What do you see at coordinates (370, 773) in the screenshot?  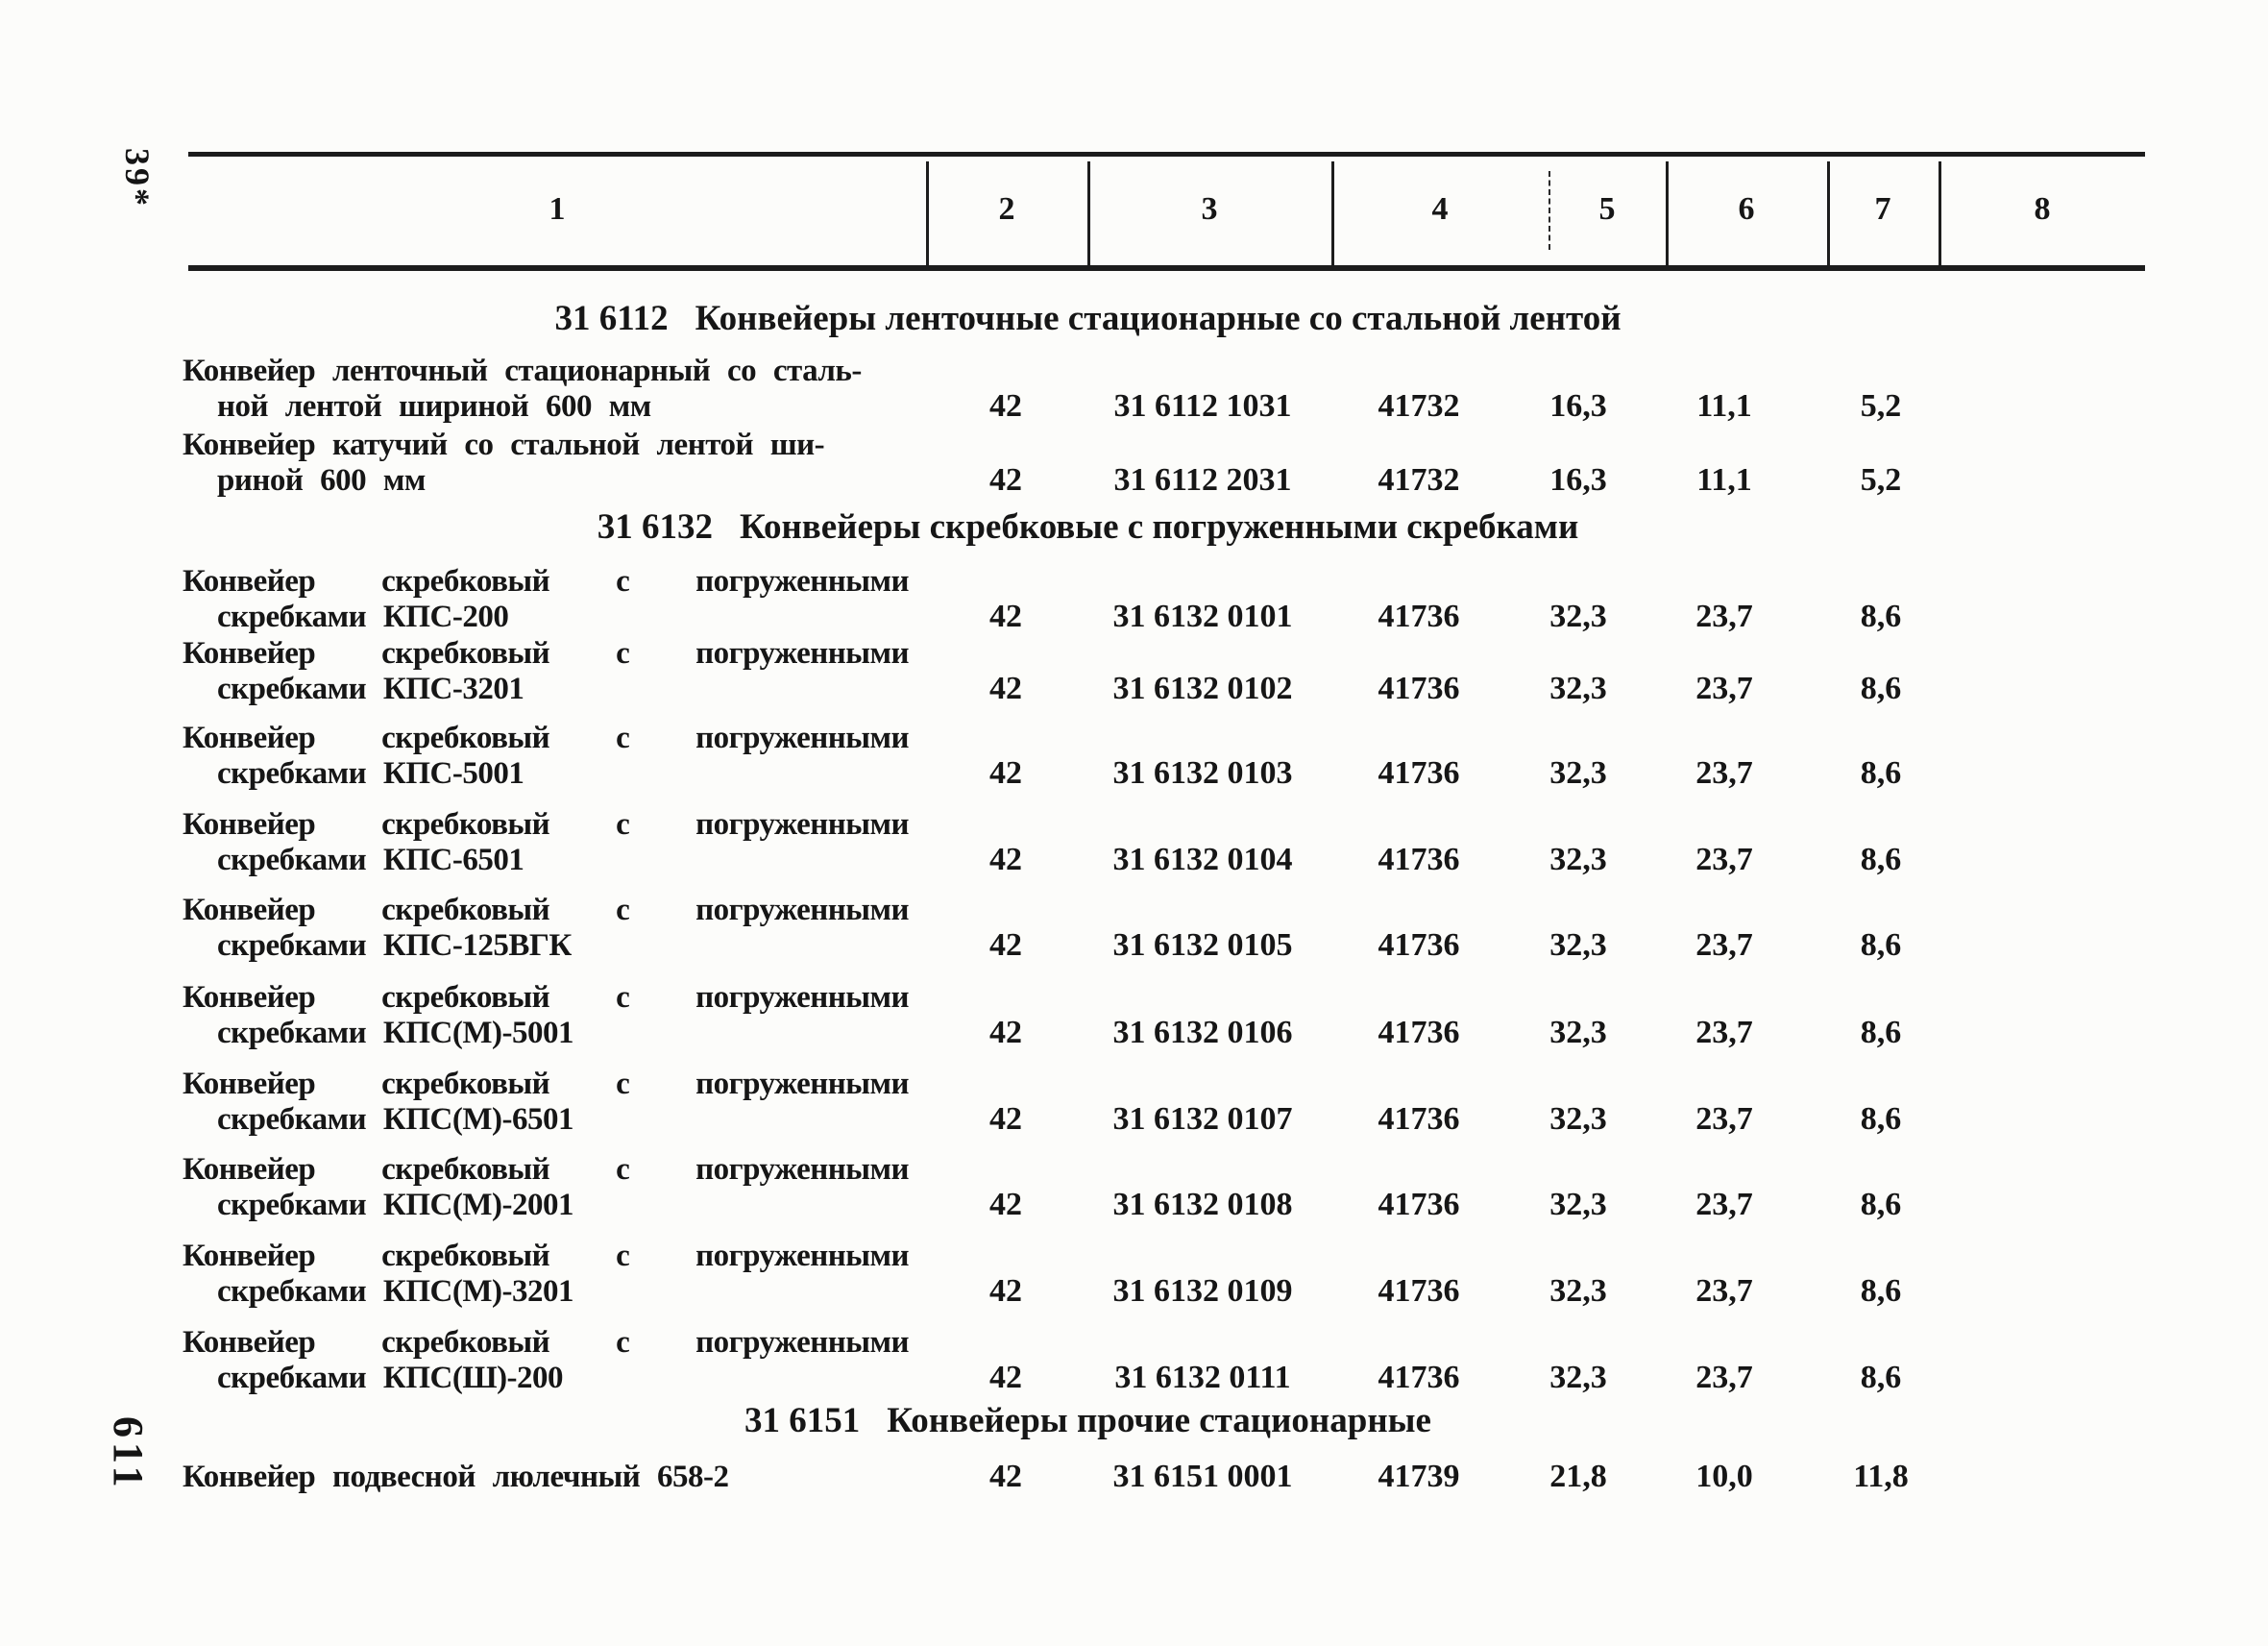 I see `item-name-line2: скребками КПС-5001` at bounding box center [370, 773].